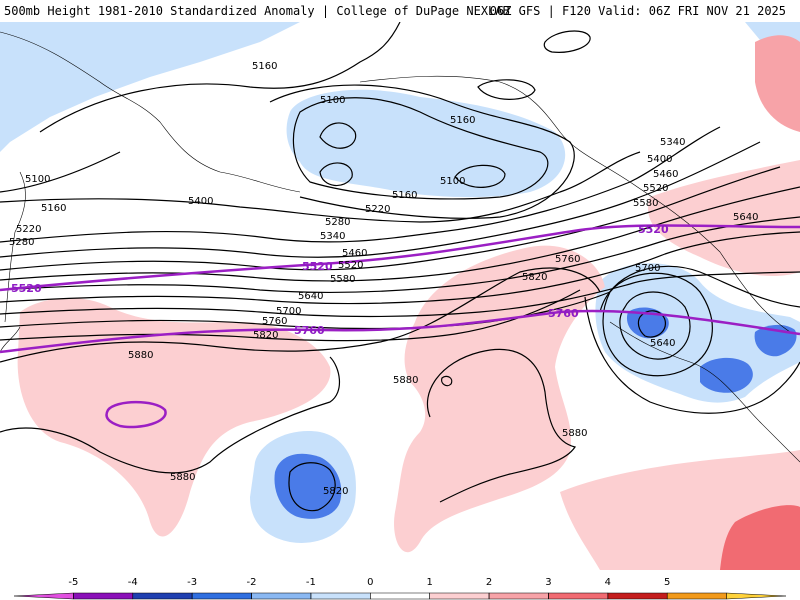 Image resolution: width=800 pixels, height=600 pixels. What do you see at coordinates (667, 582) in the screenshot?
I see `legend-tick-label: 5` at bounding box center [667, 582].